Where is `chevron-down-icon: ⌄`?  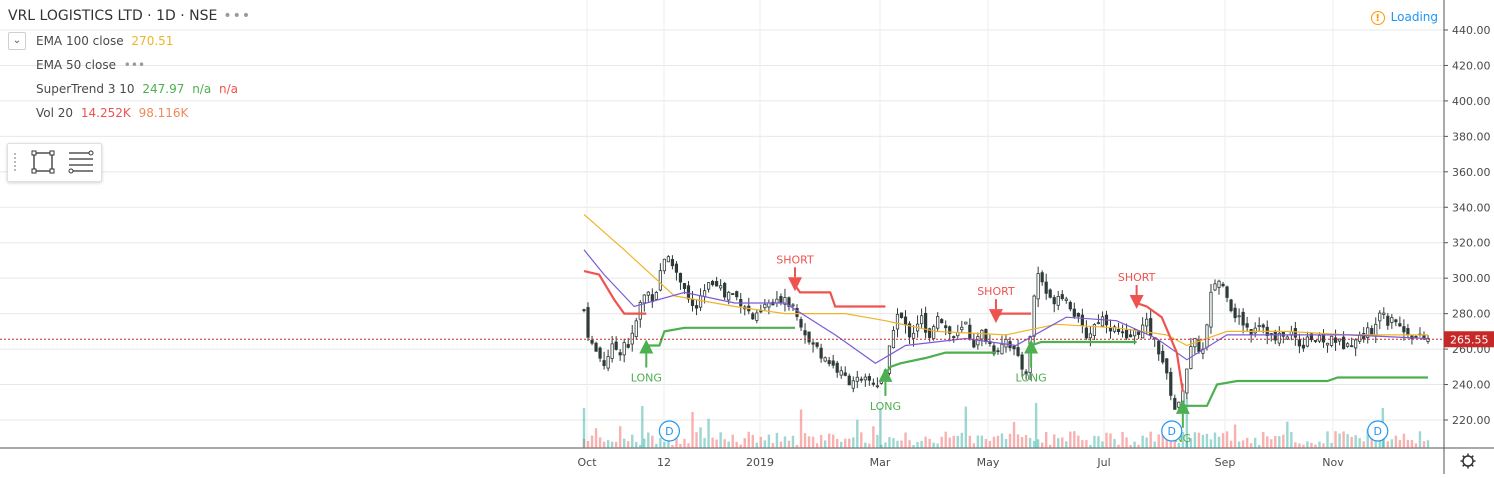 chevron-down-icon: ⌄ is located at coordinates (17, 41).